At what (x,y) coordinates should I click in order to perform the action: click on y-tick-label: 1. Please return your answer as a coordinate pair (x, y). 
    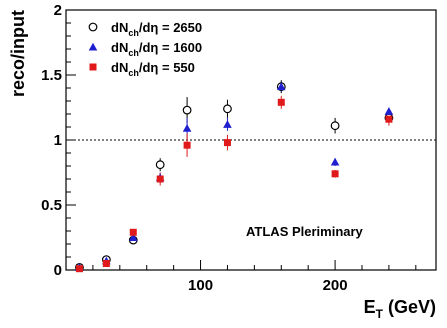
    Looking at the image, I should click on (58, 140).